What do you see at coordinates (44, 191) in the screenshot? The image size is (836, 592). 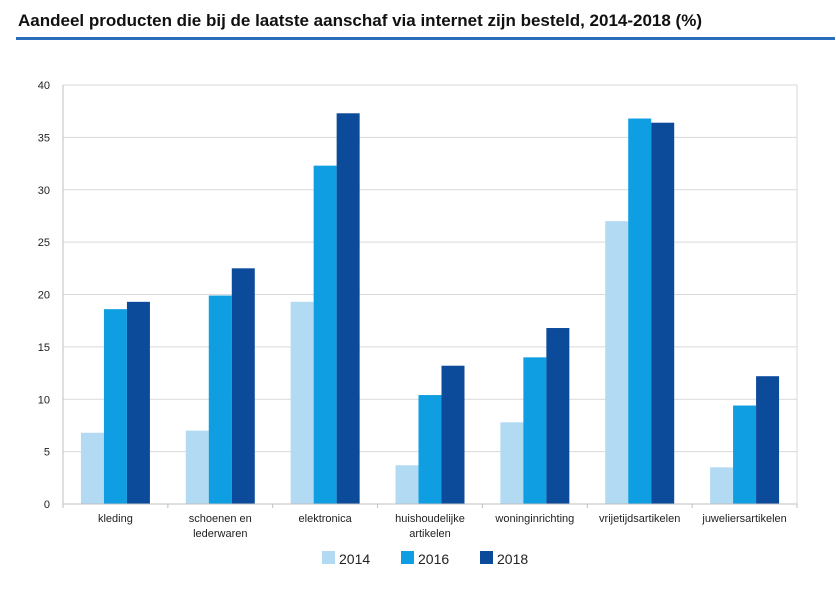 I see `y-tick-label: 30` at bounding box center [44, 191].